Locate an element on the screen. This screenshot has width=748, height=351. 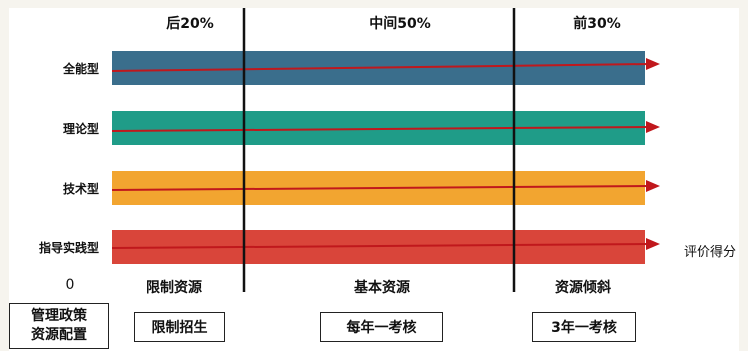
axis-arrow-label: 评价得分 is located at coordinates (710, 252).